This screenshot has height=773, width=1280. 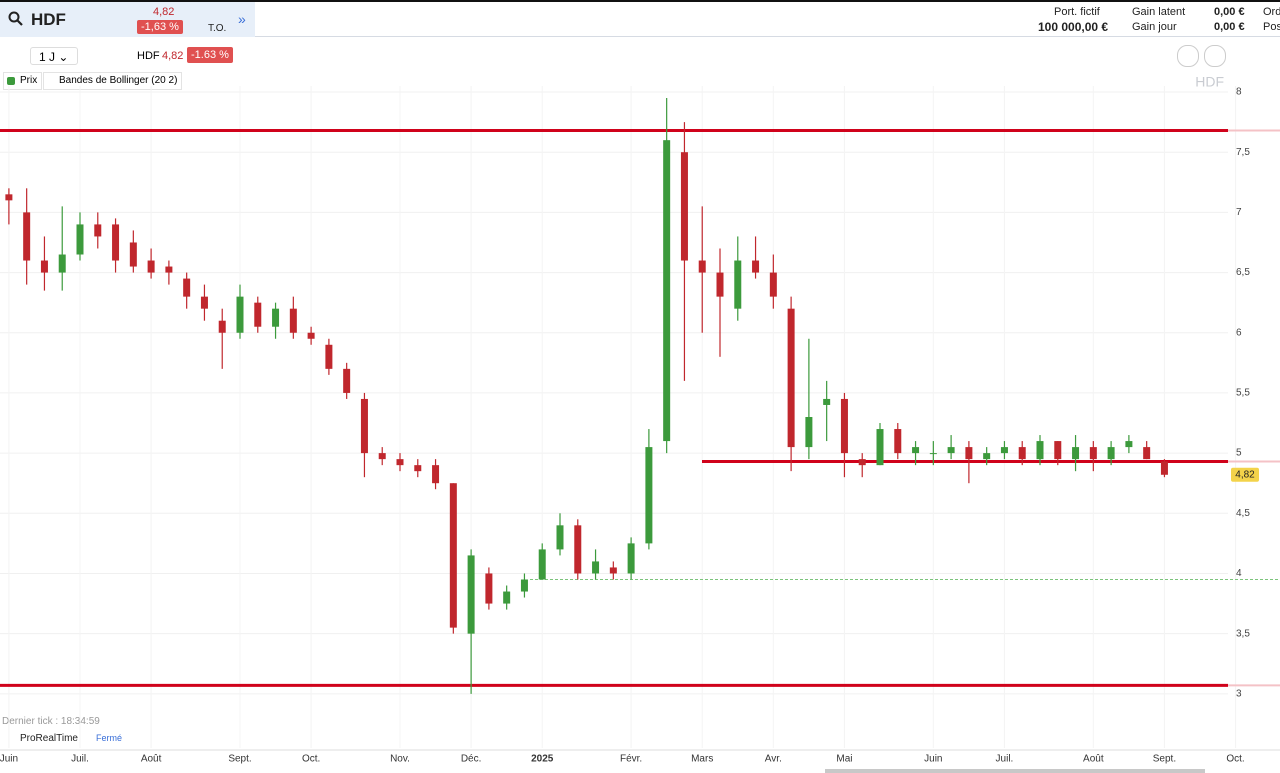 What do you see at coordinates (1215, 56) in the screenshot?
I see `window-button` at bounding box center [1215, 56].